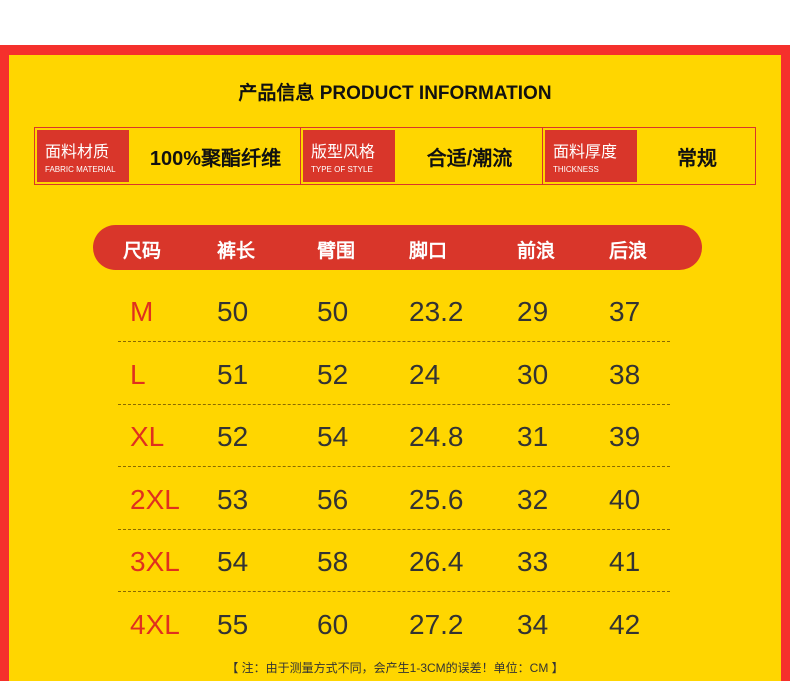  What do you see at coordinates (697, 158) in the screenshot?
I see `info-value: 常规` at bounding box center [697, 158].